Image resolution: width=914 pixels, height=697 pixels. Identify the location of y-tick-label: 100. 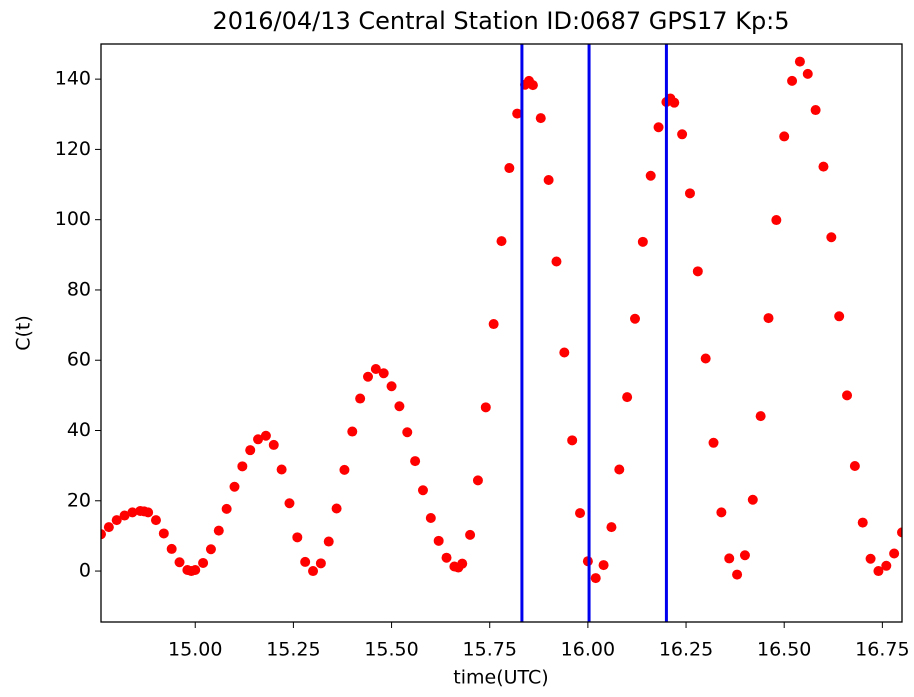
(73, 219).